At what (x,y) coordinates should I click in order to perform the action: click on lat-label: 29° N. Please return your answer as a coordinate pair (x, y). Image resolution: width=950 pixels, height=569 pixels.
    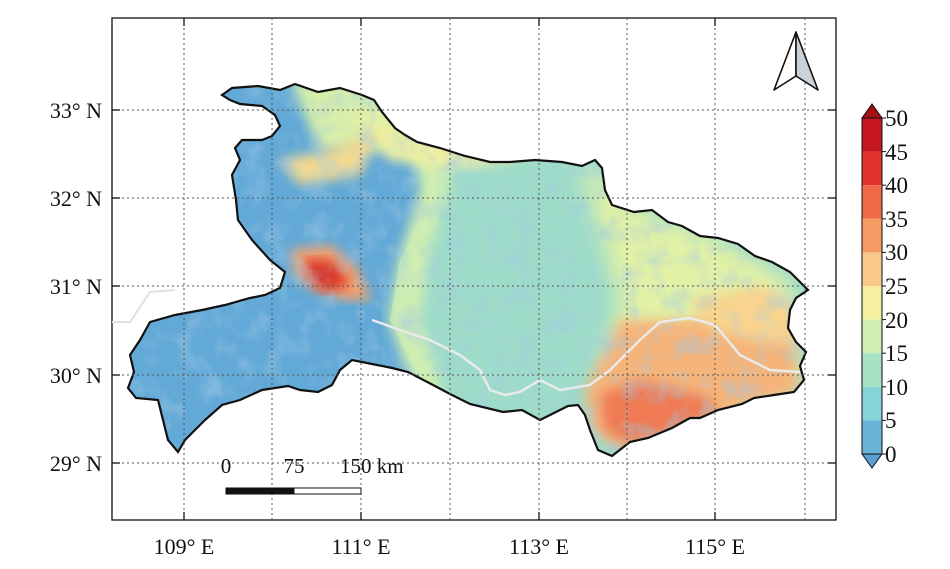
    Looking at the image, I should click on (76, 463).